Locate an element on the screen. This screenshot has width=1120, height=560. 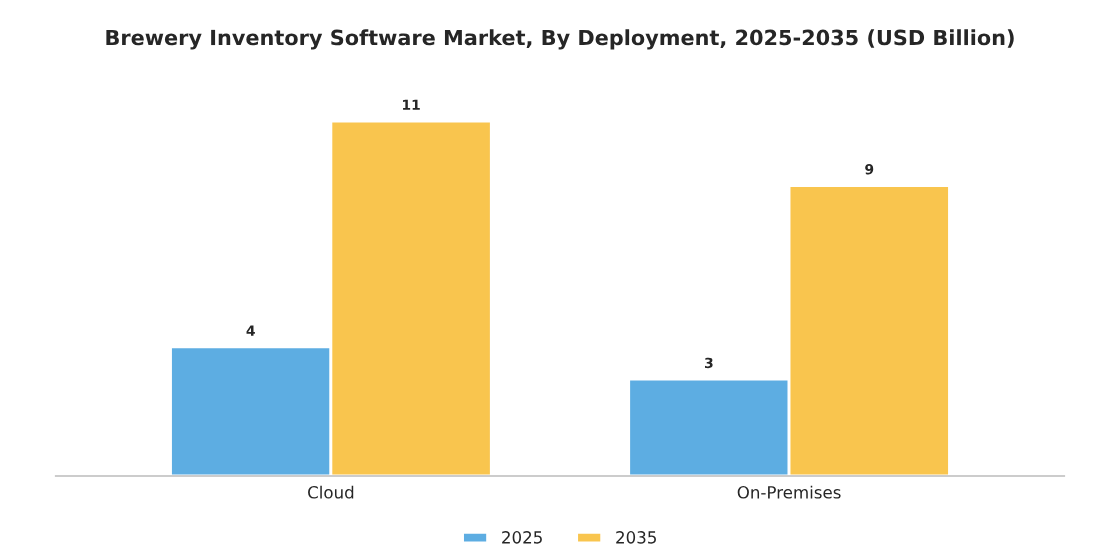
legend-label: 2025 is located at coordinates (522, 537).